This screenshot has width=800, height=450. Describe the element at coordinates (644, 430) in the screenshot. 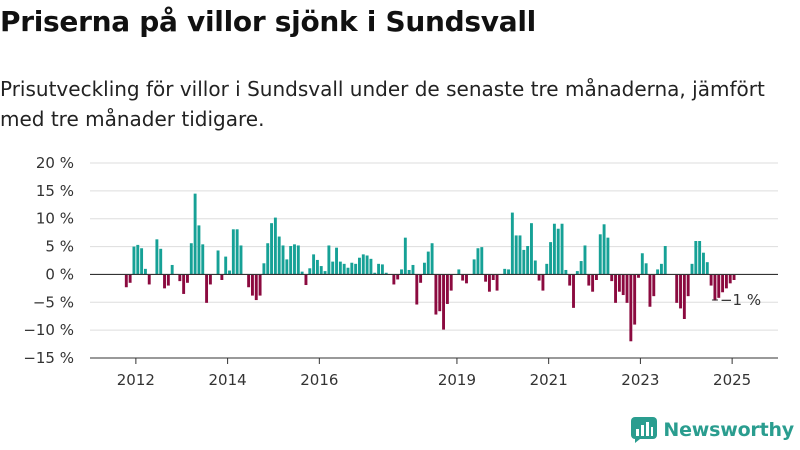

I see `newsworthy-logo-icon` at that location.